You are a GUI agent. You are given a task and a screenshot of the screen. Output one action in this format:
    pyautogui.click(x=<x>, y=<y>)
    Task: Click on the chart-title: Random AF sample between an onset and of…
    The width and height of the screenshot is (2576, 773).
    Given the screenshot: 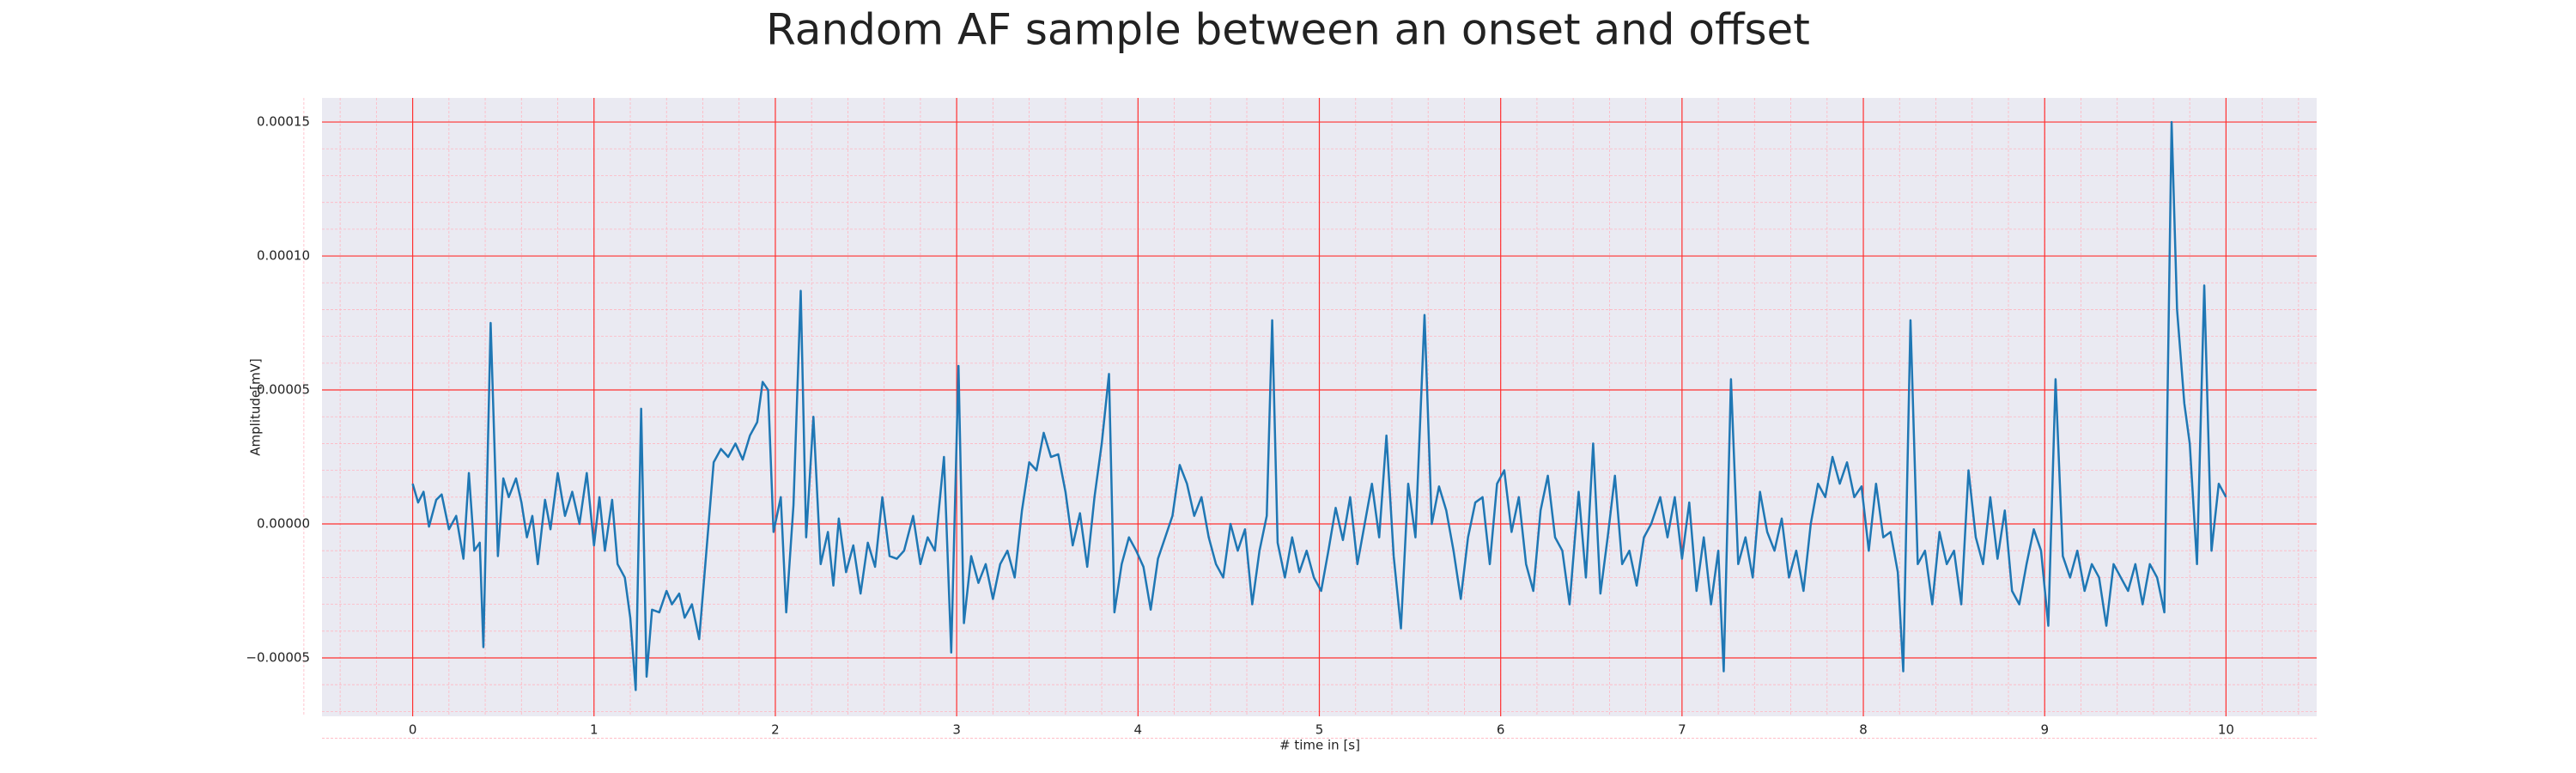 What is the action you would take?
    pyautogui.click(x=1288, y=30)
    